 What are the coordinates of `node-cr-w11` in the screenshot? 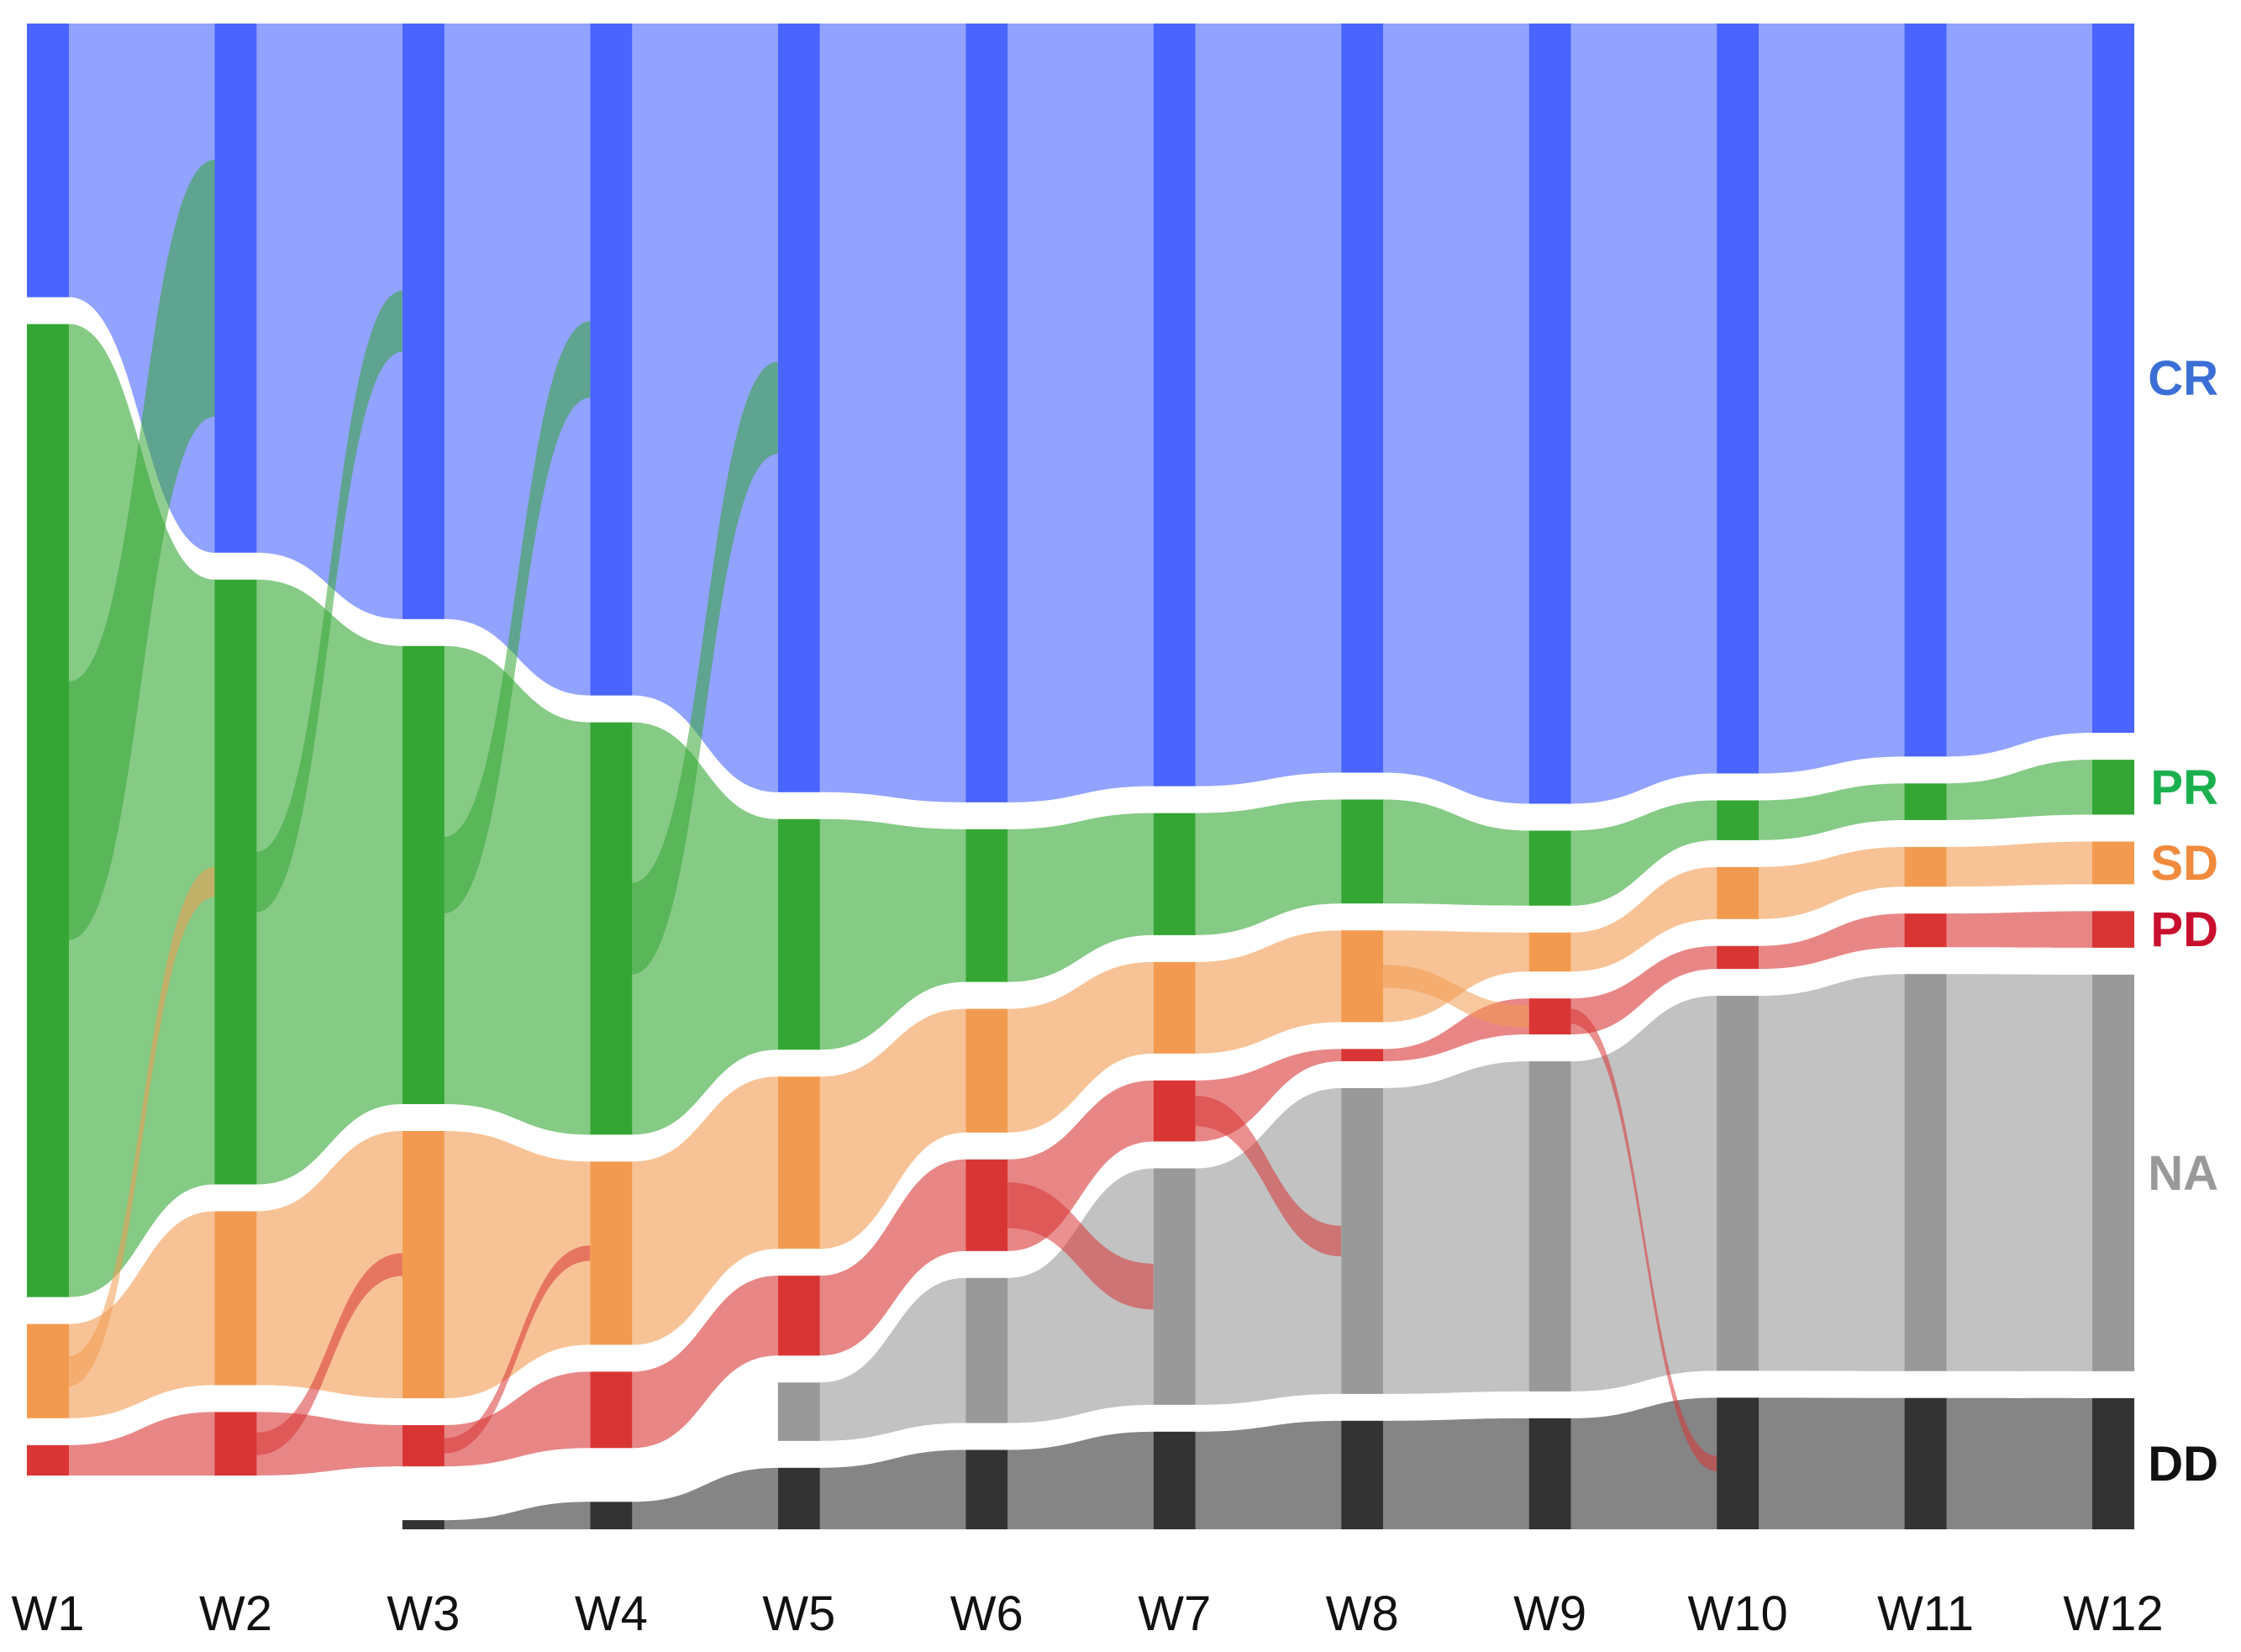 It's located at (1925, 391).